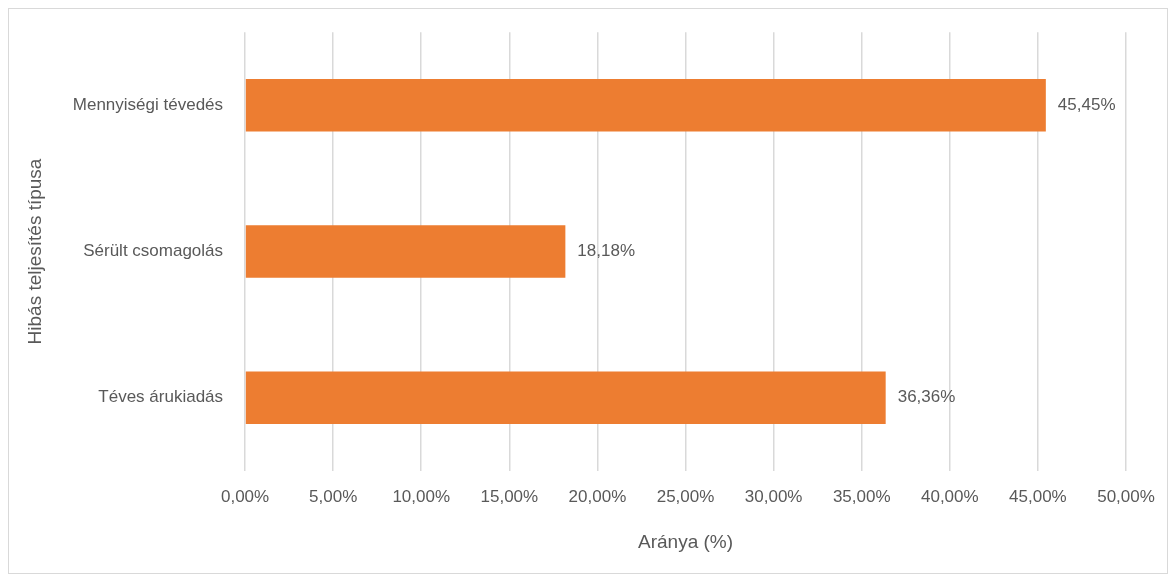 The height and width of the screenshot is (578, 1171). I want to click on x-tick-label: 20,00%, so click(597, 496).